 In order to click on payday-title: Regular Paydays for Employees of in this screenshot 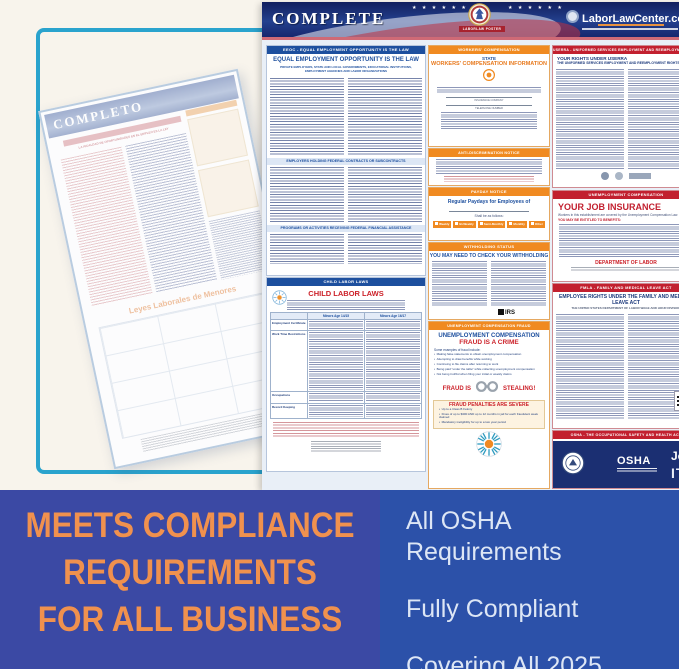, I will do `click(489, 202)`.